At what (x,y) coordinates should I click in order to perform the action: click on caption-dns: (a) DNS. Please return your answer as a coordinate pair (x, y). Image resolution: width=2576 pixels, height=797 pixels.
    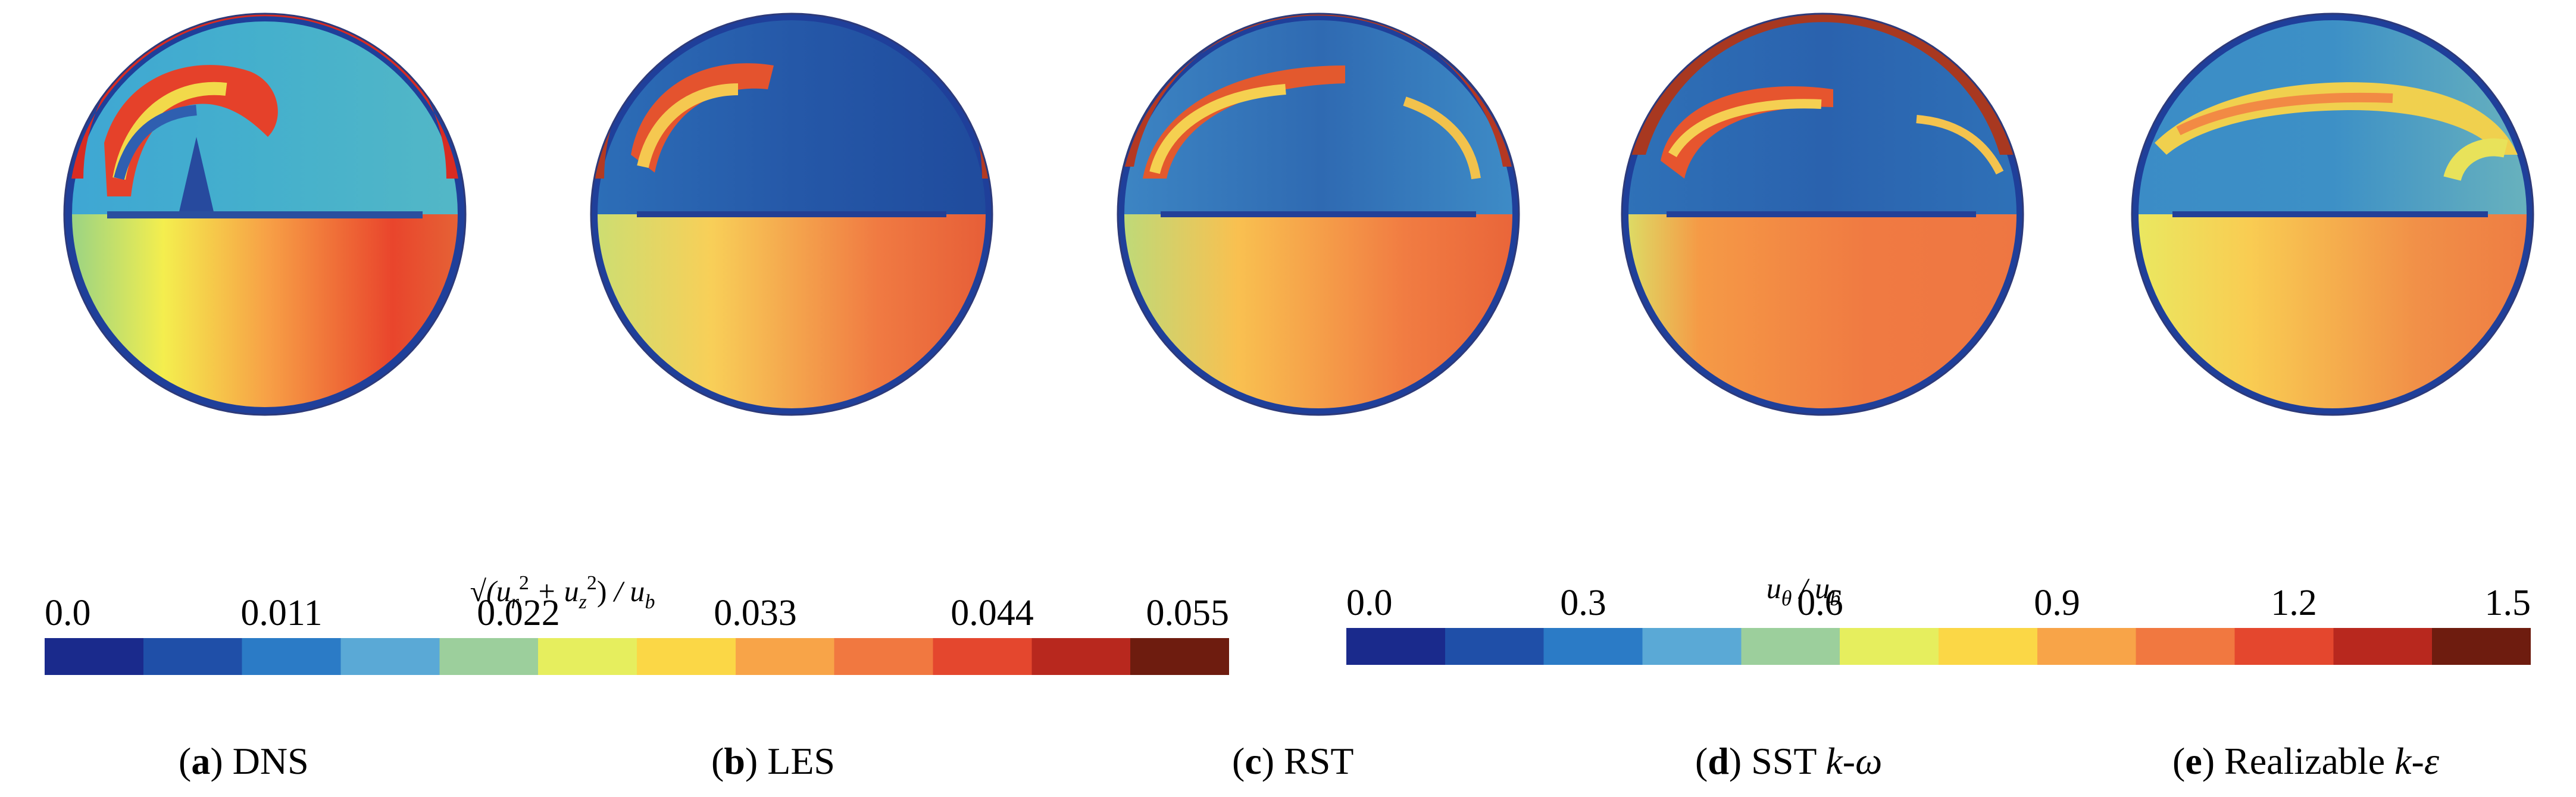
    Looking at the image, I should click on (244, 761).